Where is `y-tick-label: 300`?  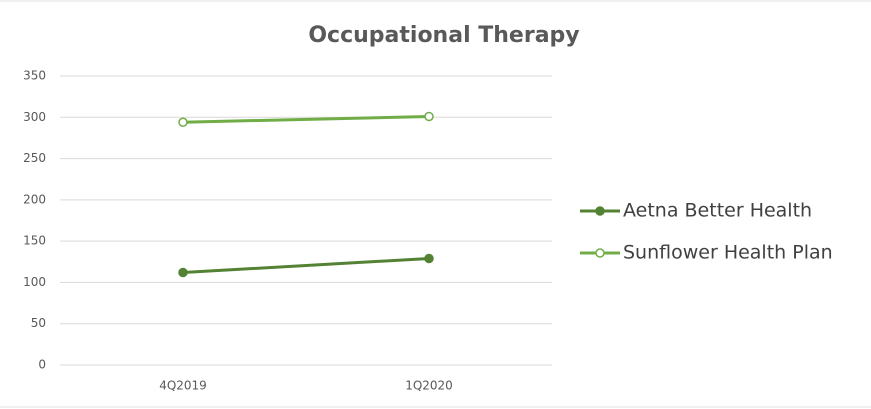 y-tick-label: 300 is located at coordinates (34, 117).